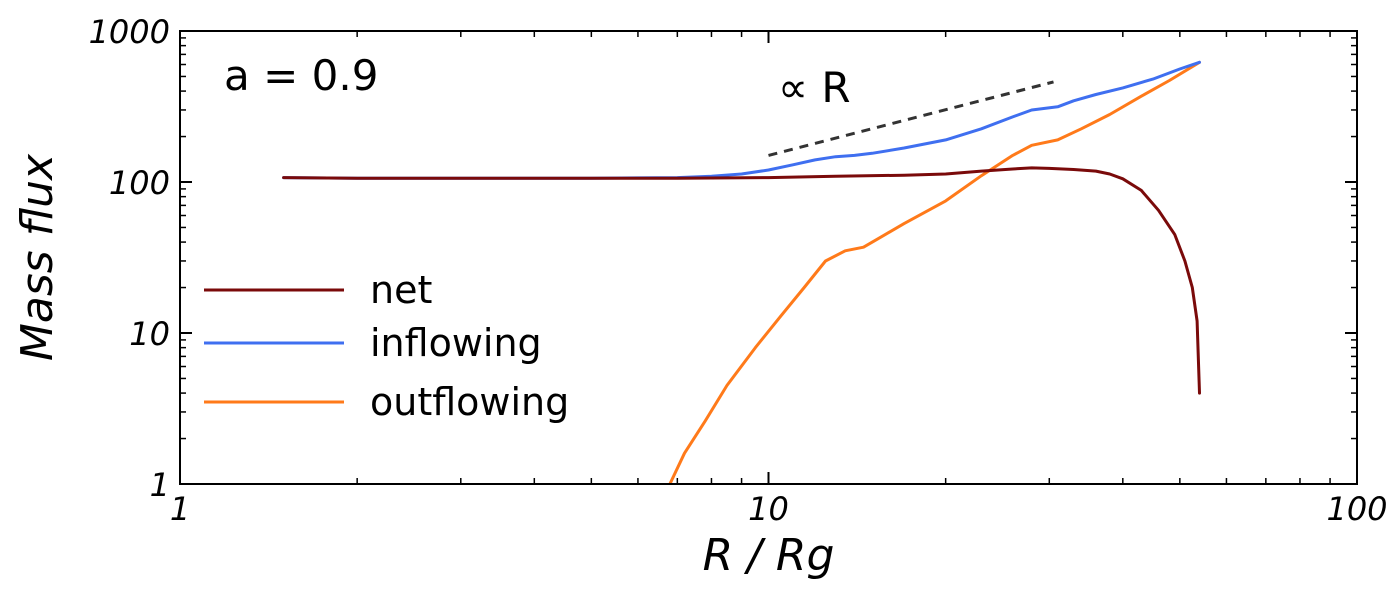 The width and height of the screenshot is (1400, 603). Describe the element at coordinates (769, 555) in the screenshot. I see `x-axis-title: R / Rg` at that location.